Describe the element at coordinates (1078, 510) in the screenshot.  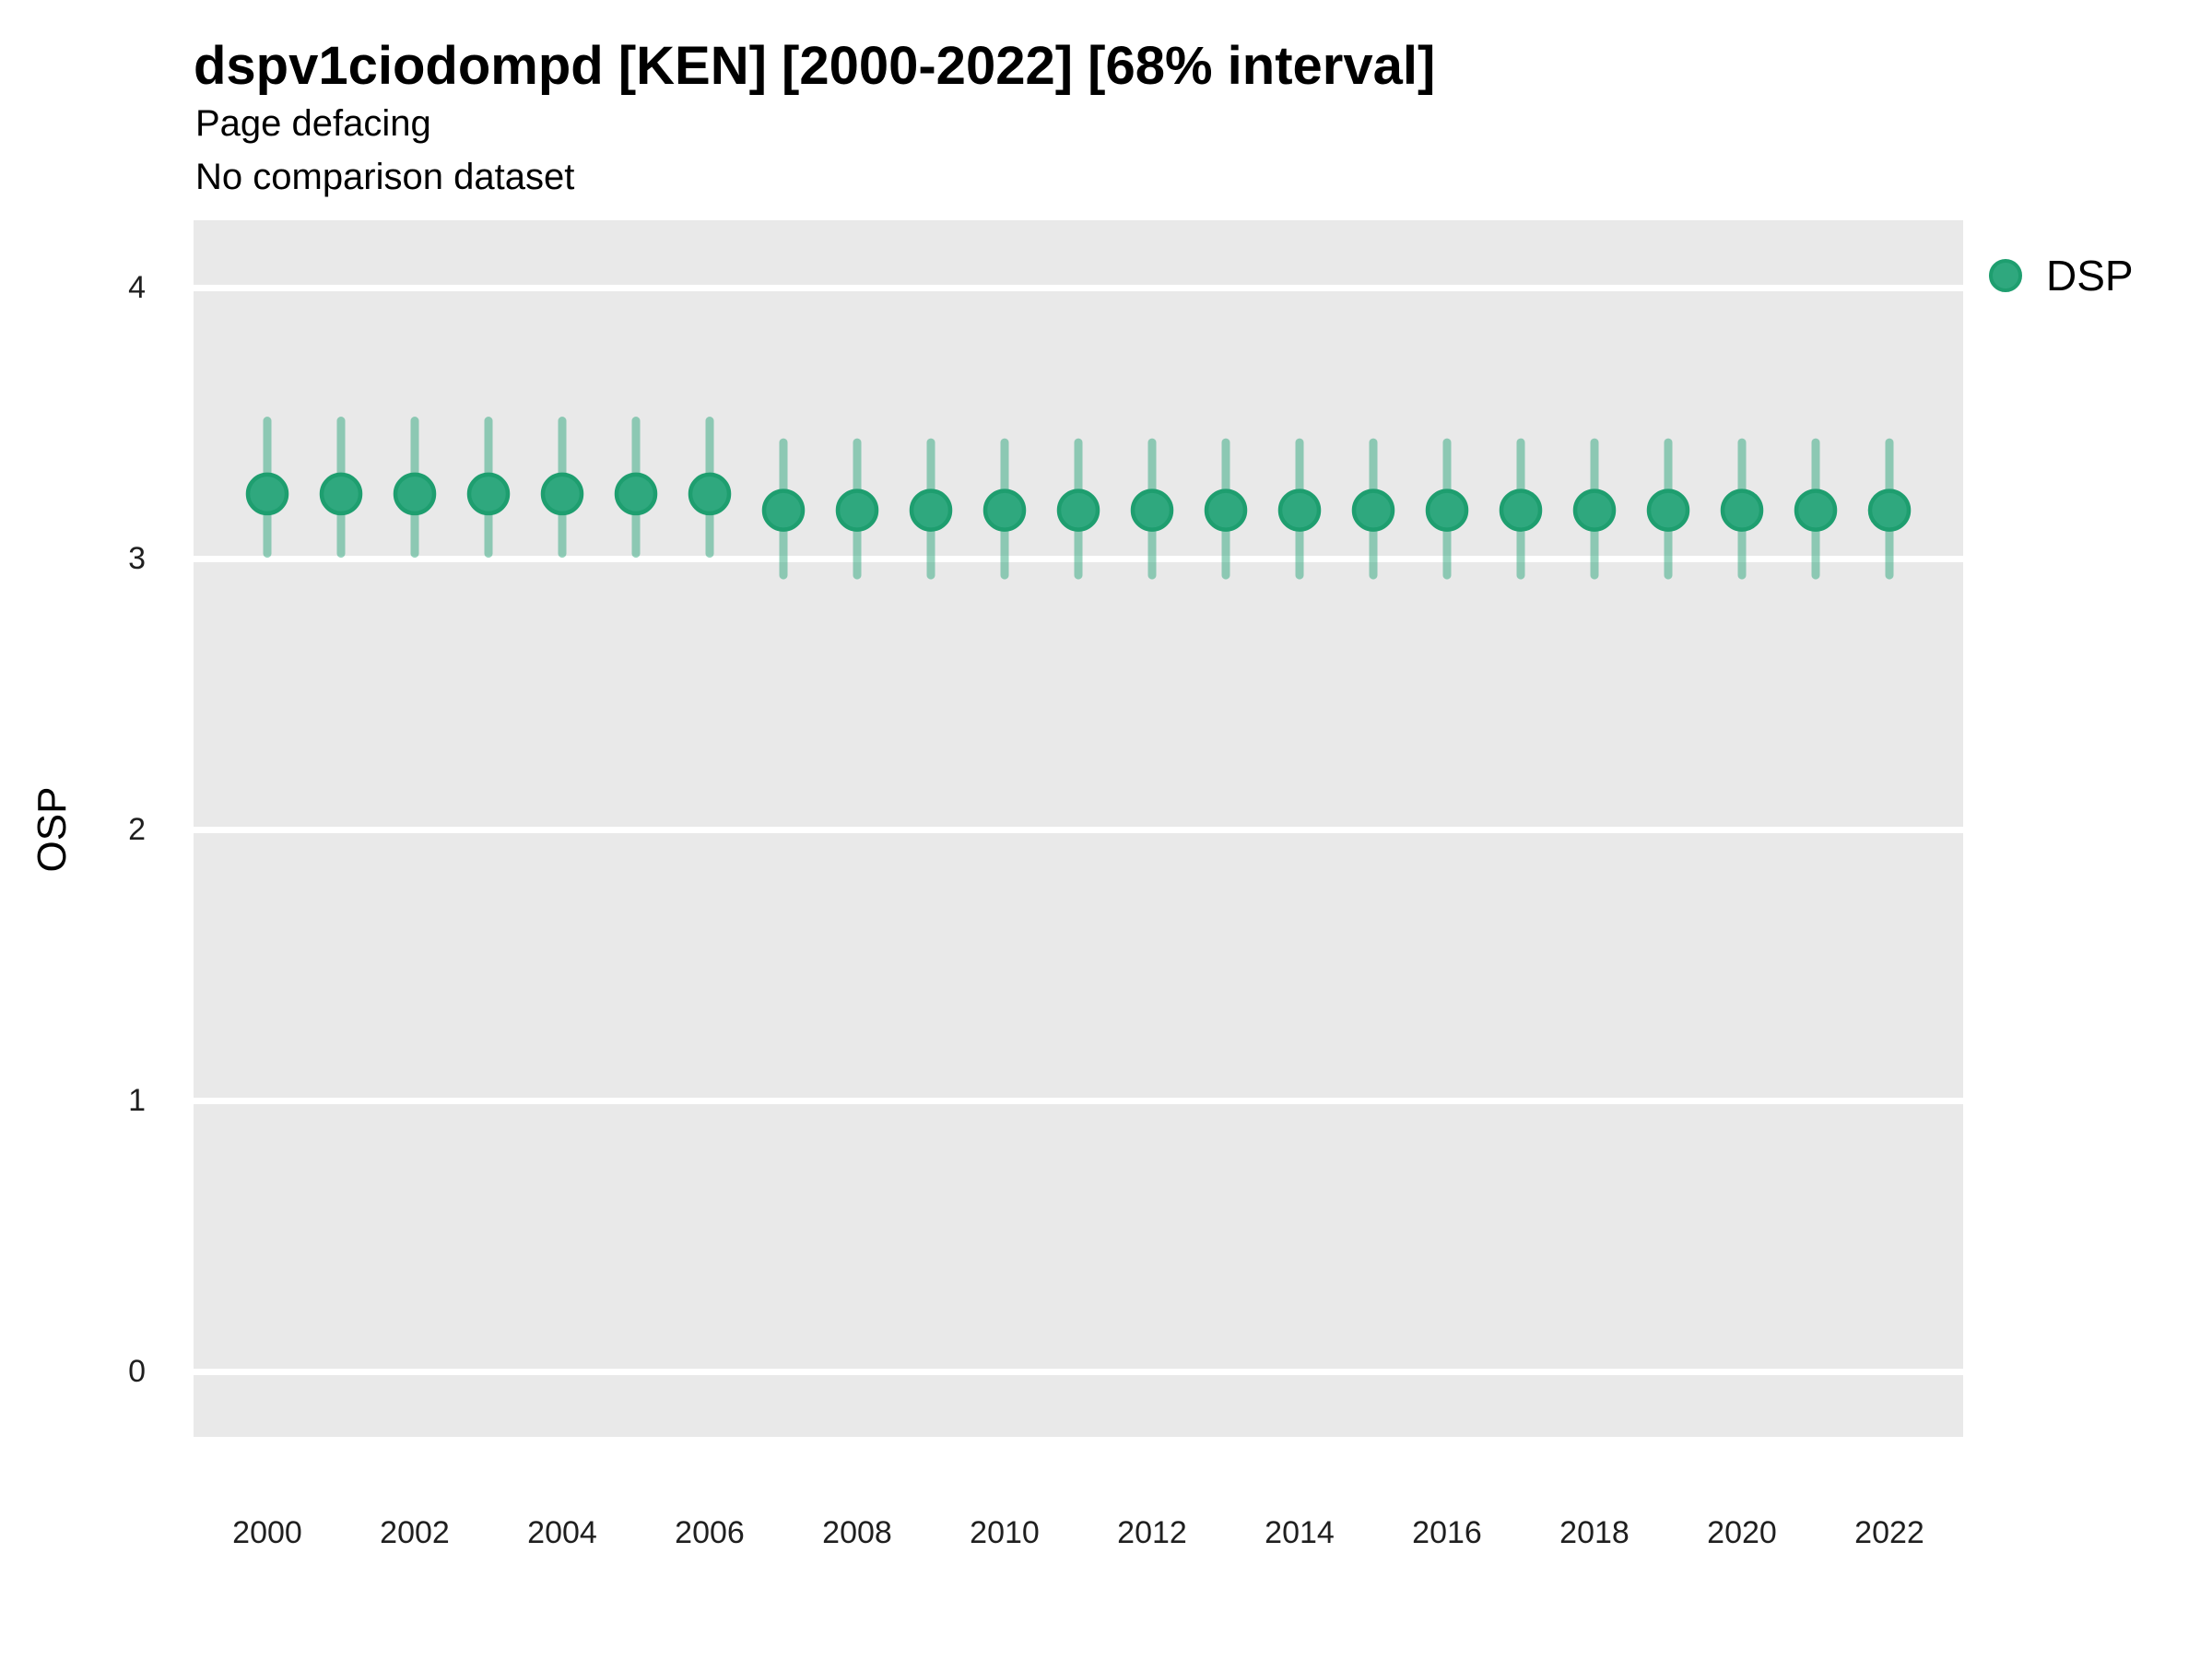
I see `data-point-2011` at that location.